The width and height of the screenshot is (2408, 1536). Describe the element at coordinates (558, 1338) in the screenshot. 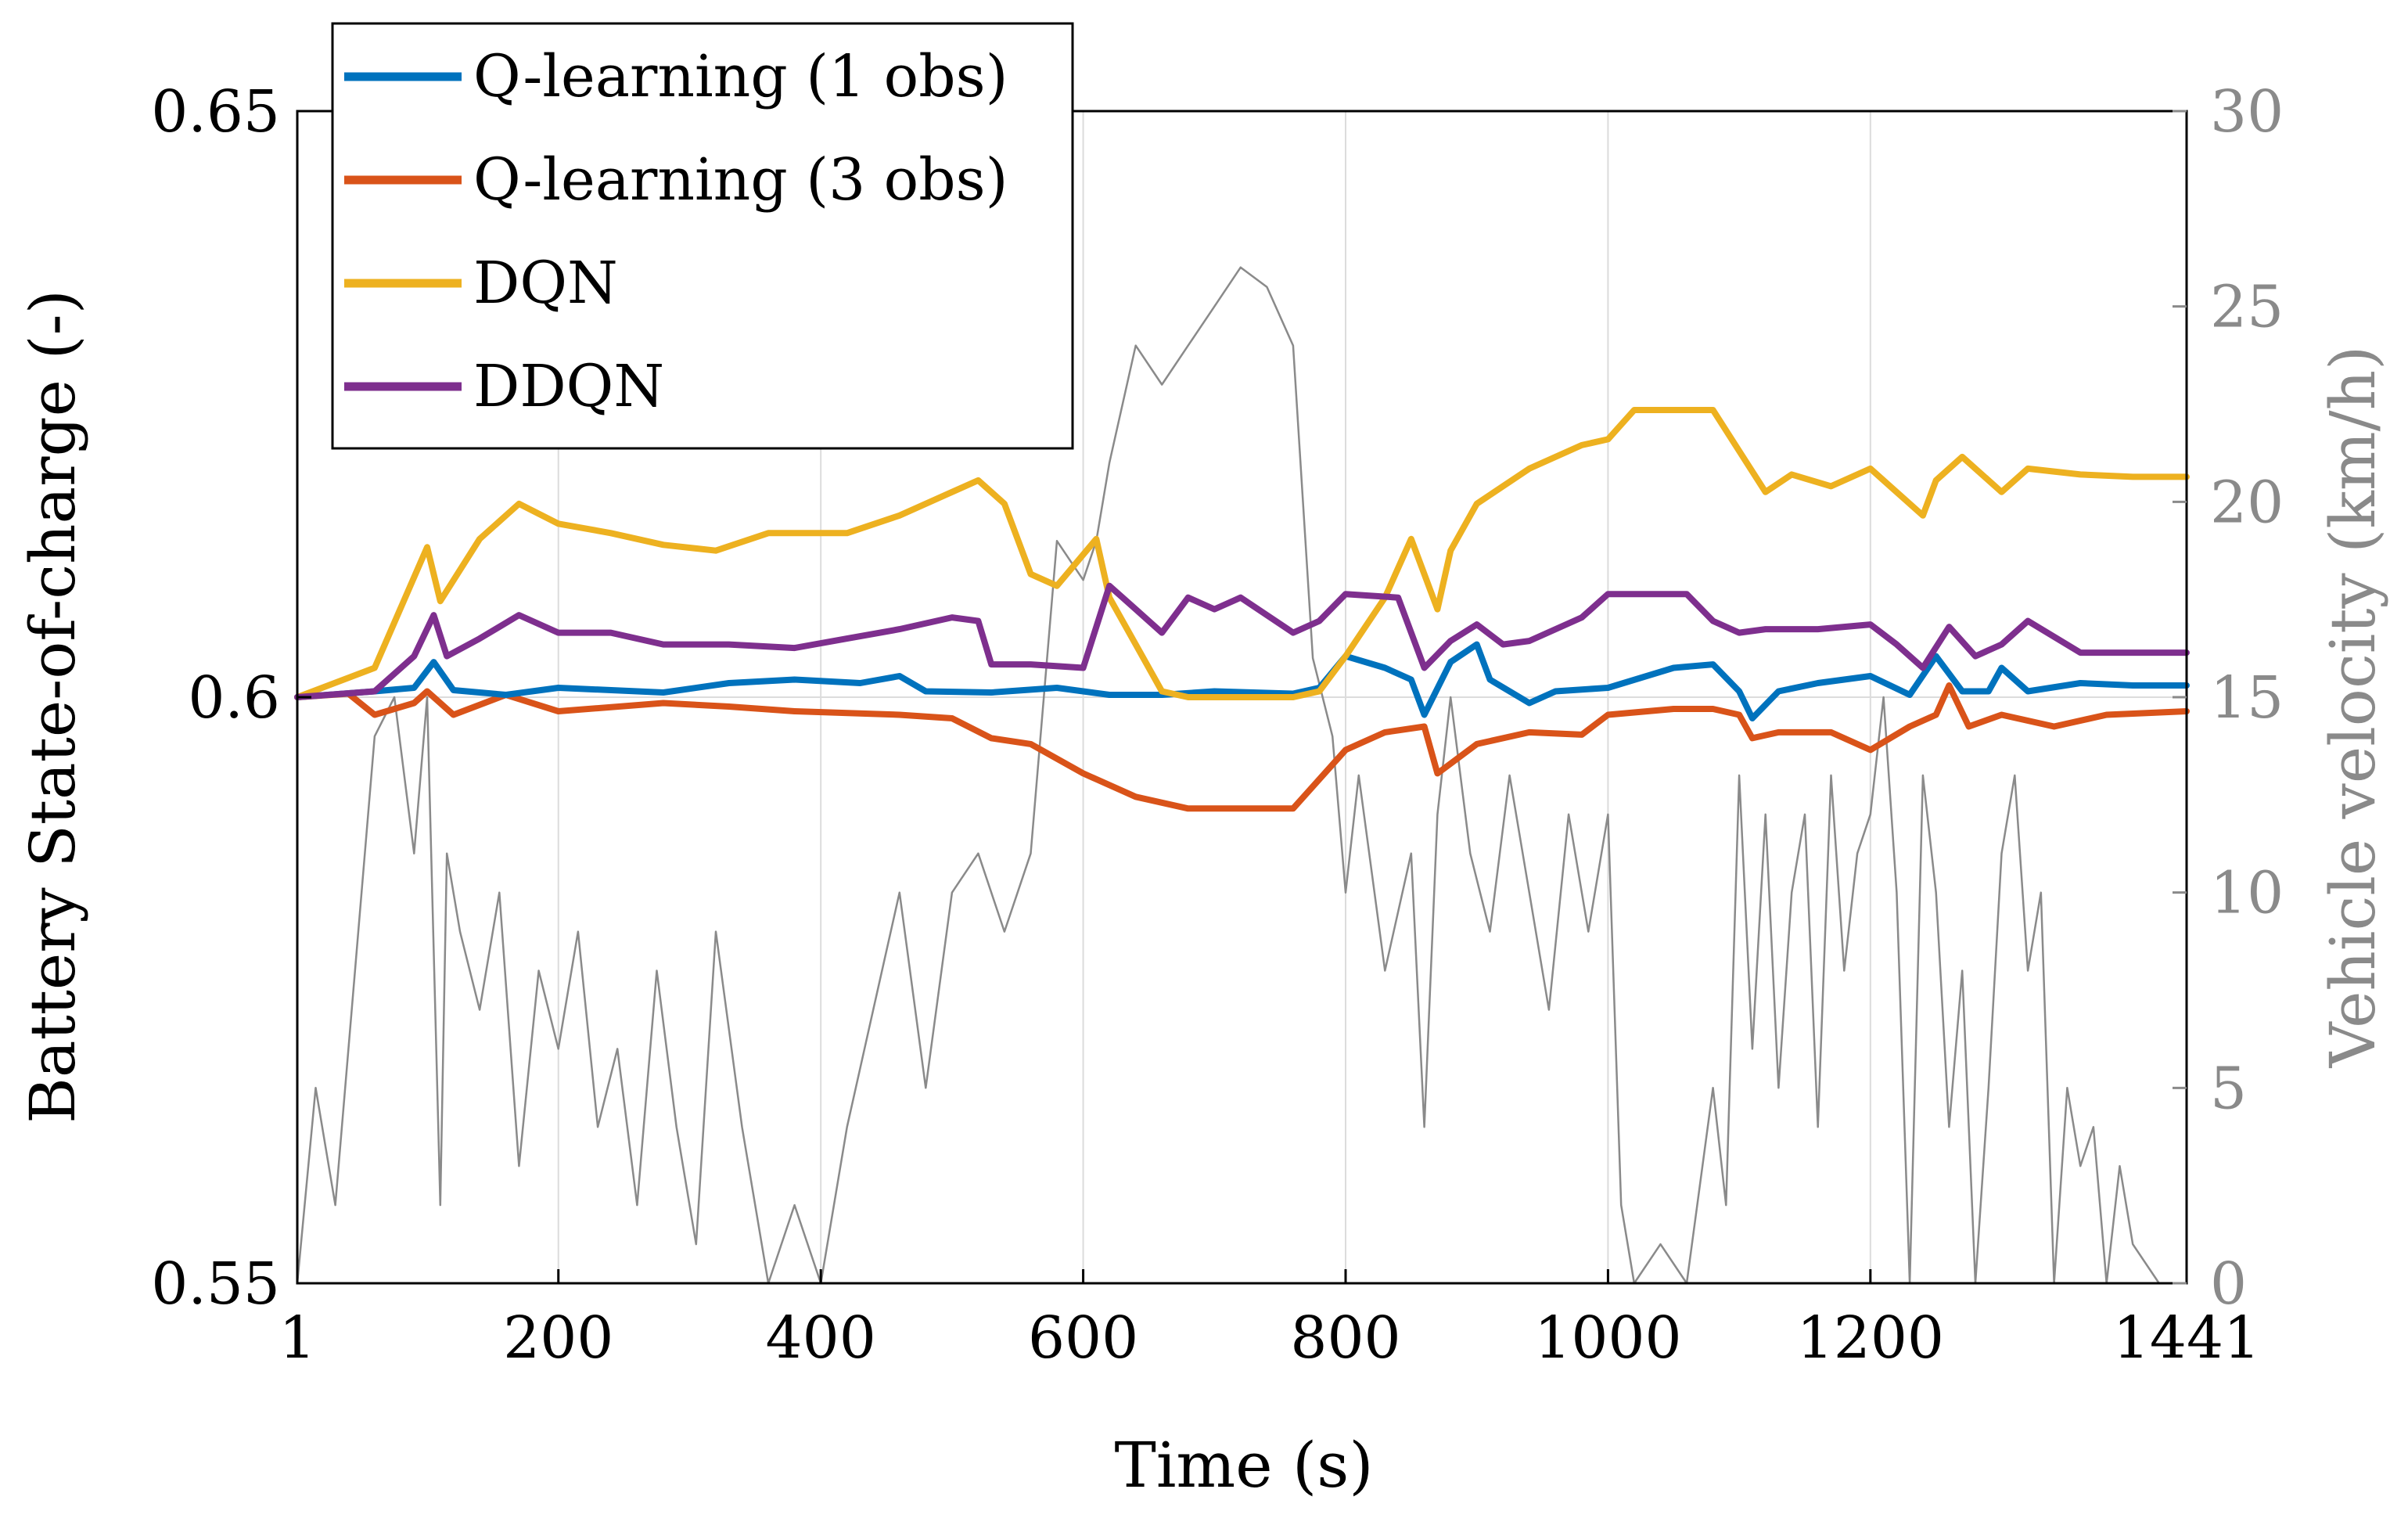

I see `x-tick-label: 200` at that location.